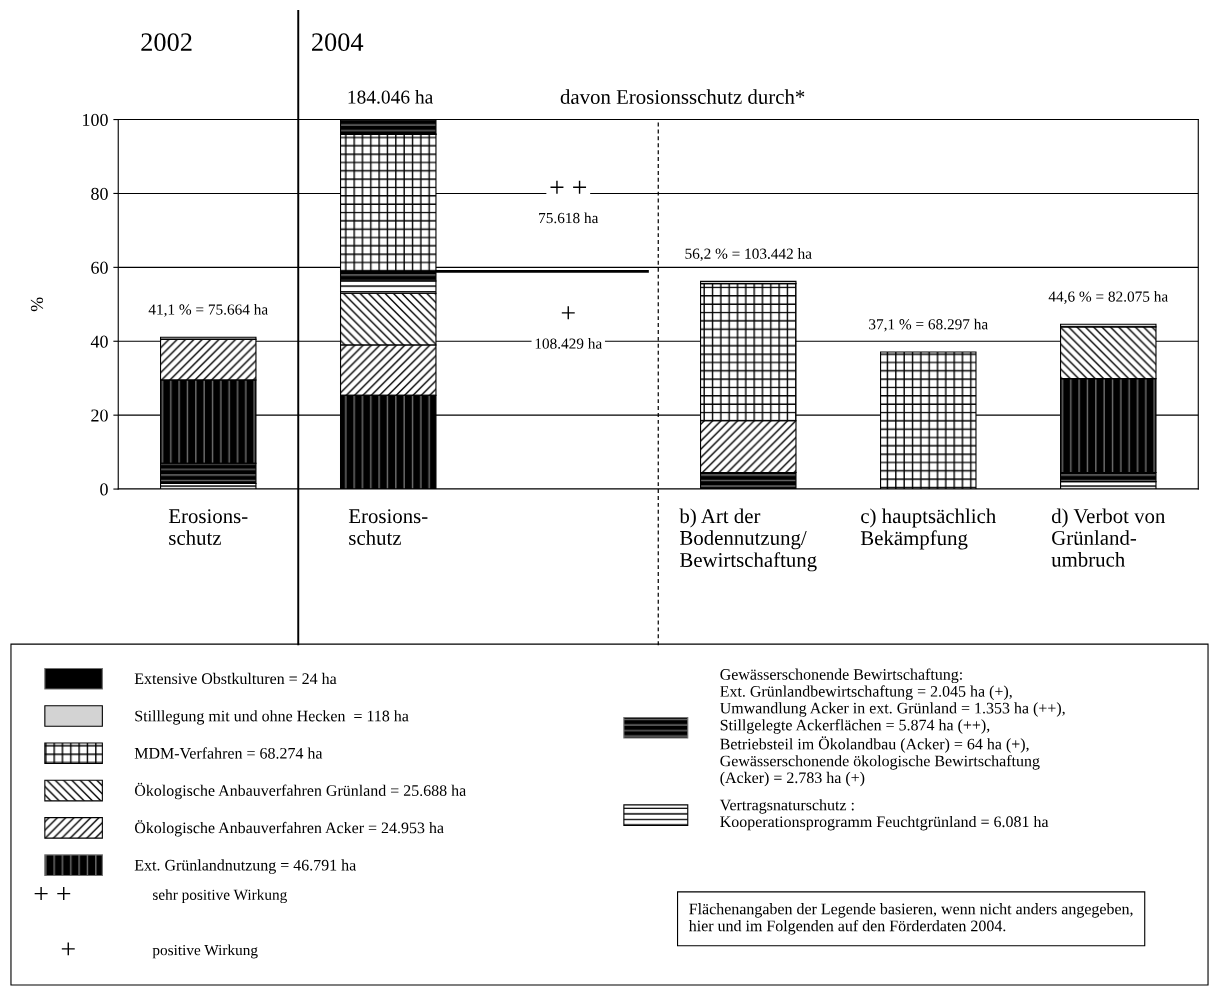 Image resolution: width=1219 pixels, height=988 pixels. What do you see at coordinates (928, 529) in the screenshot?
I see `x-tick-label: c) hauptsächlich Bekämpfung` at bounding box center [928, 529].